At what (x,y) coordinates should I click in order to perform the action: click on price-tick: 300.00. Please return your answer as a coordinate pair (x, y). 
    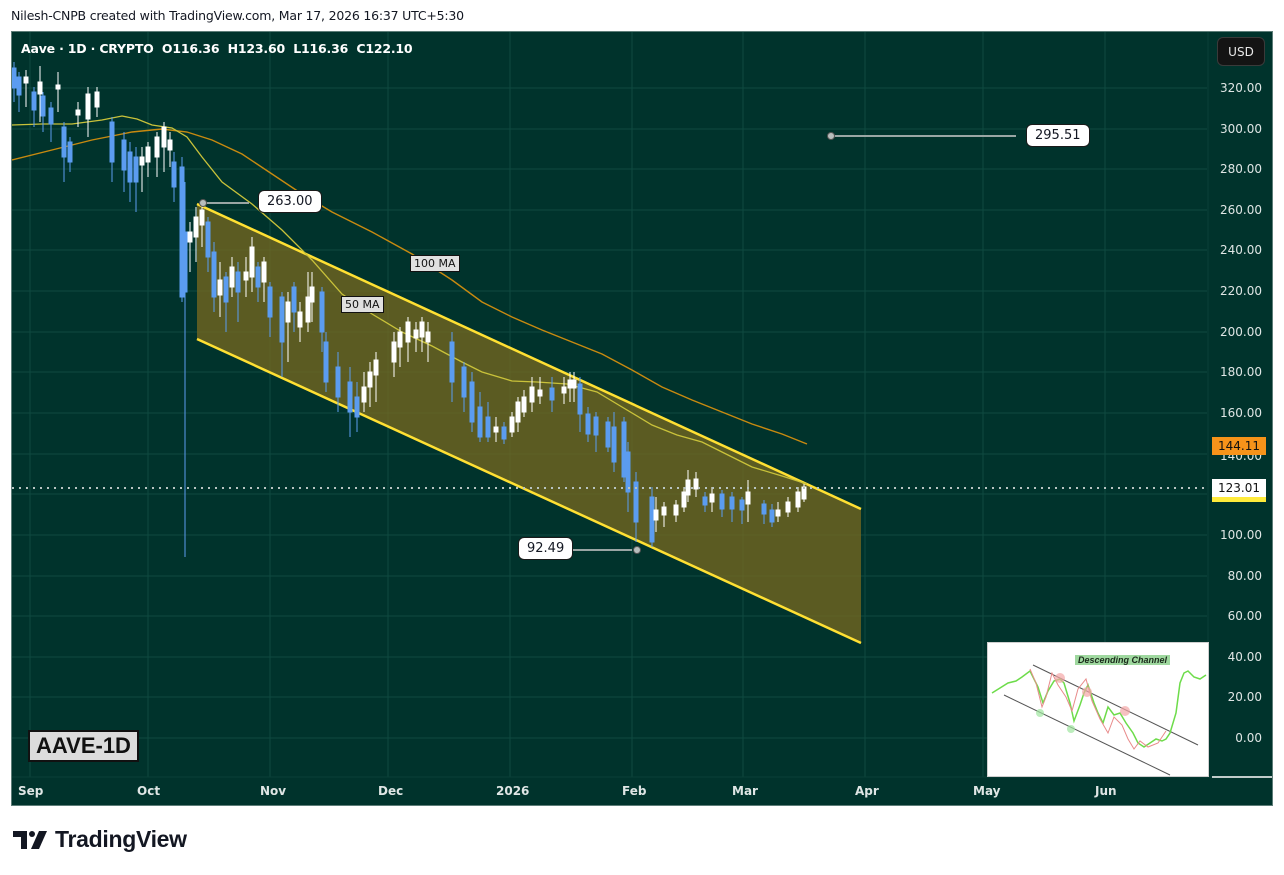
    Looking at the image, I should click on (1241, 129).